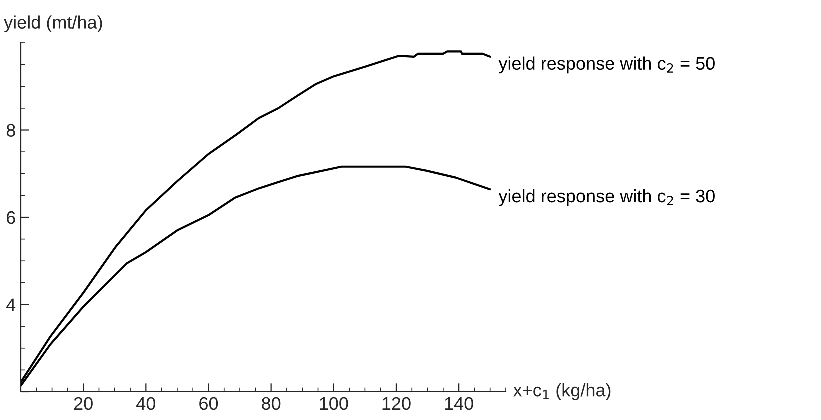 This screenshot has height=420, width=821. I want to click on y-tick-label: 8, so click(11, 130).